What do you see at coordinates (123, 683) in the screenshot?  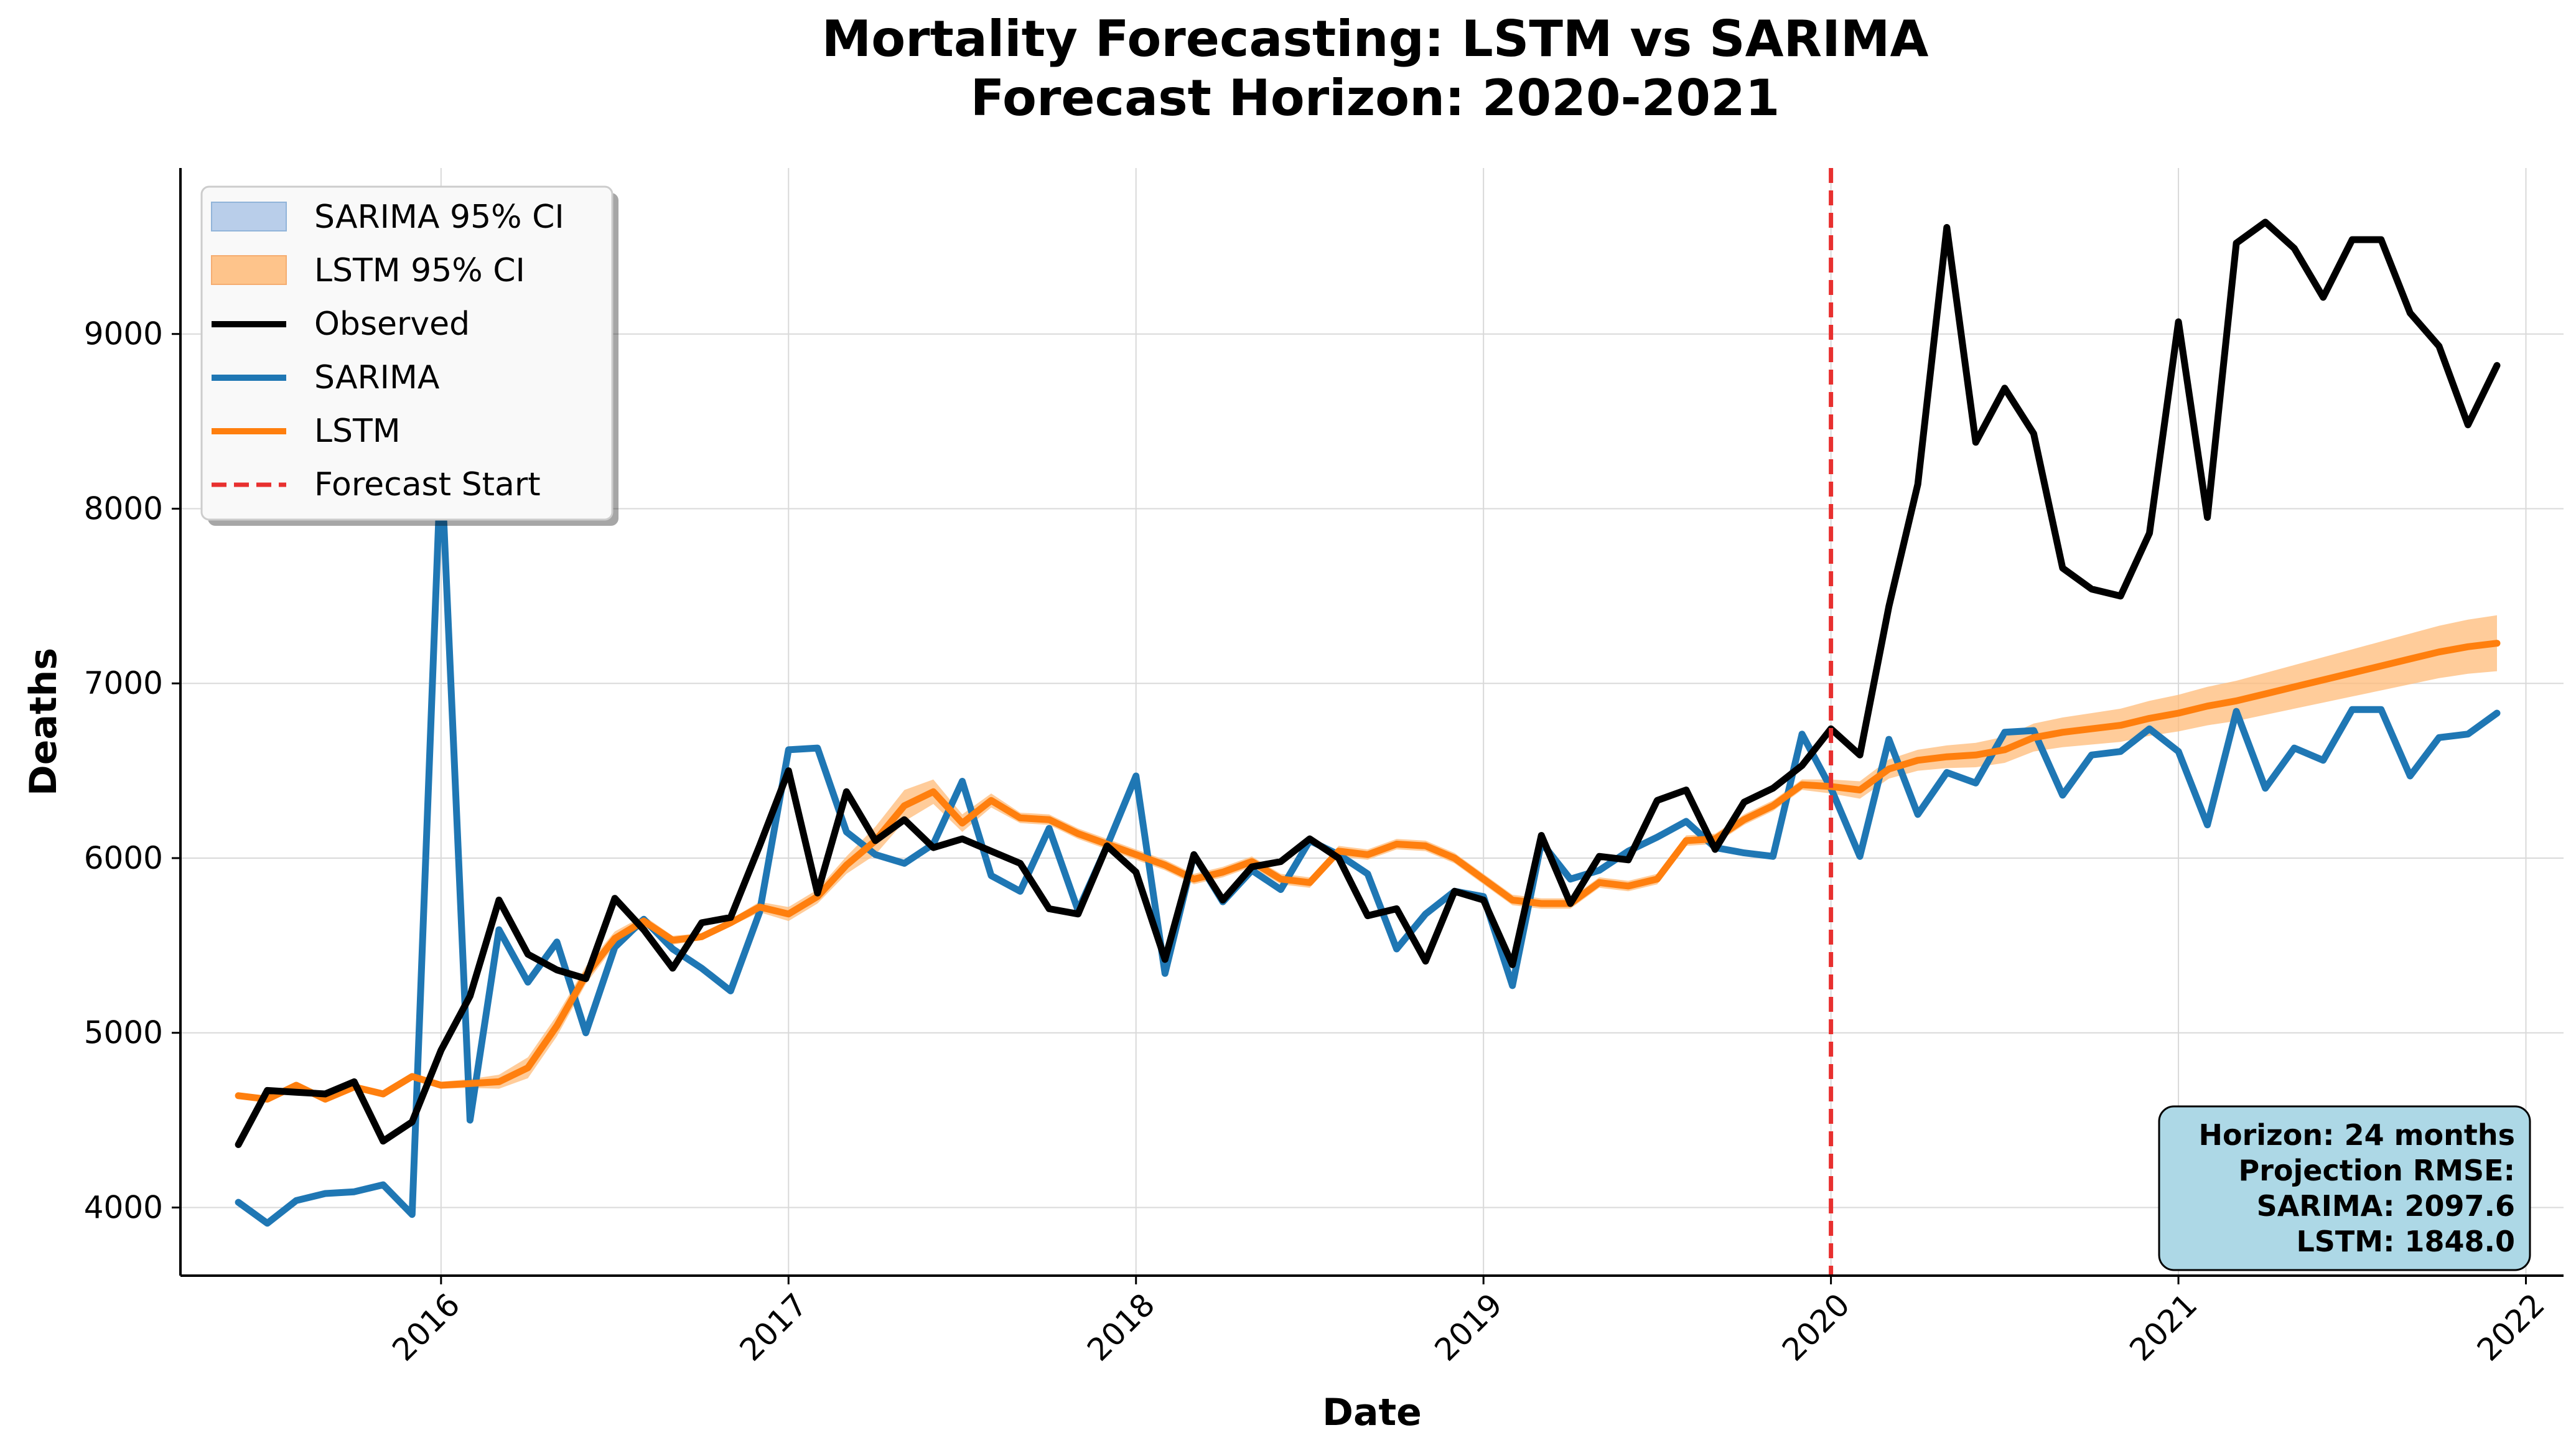 I see `y-tick-label-7000: 7000` at bounding box center [123, 683].